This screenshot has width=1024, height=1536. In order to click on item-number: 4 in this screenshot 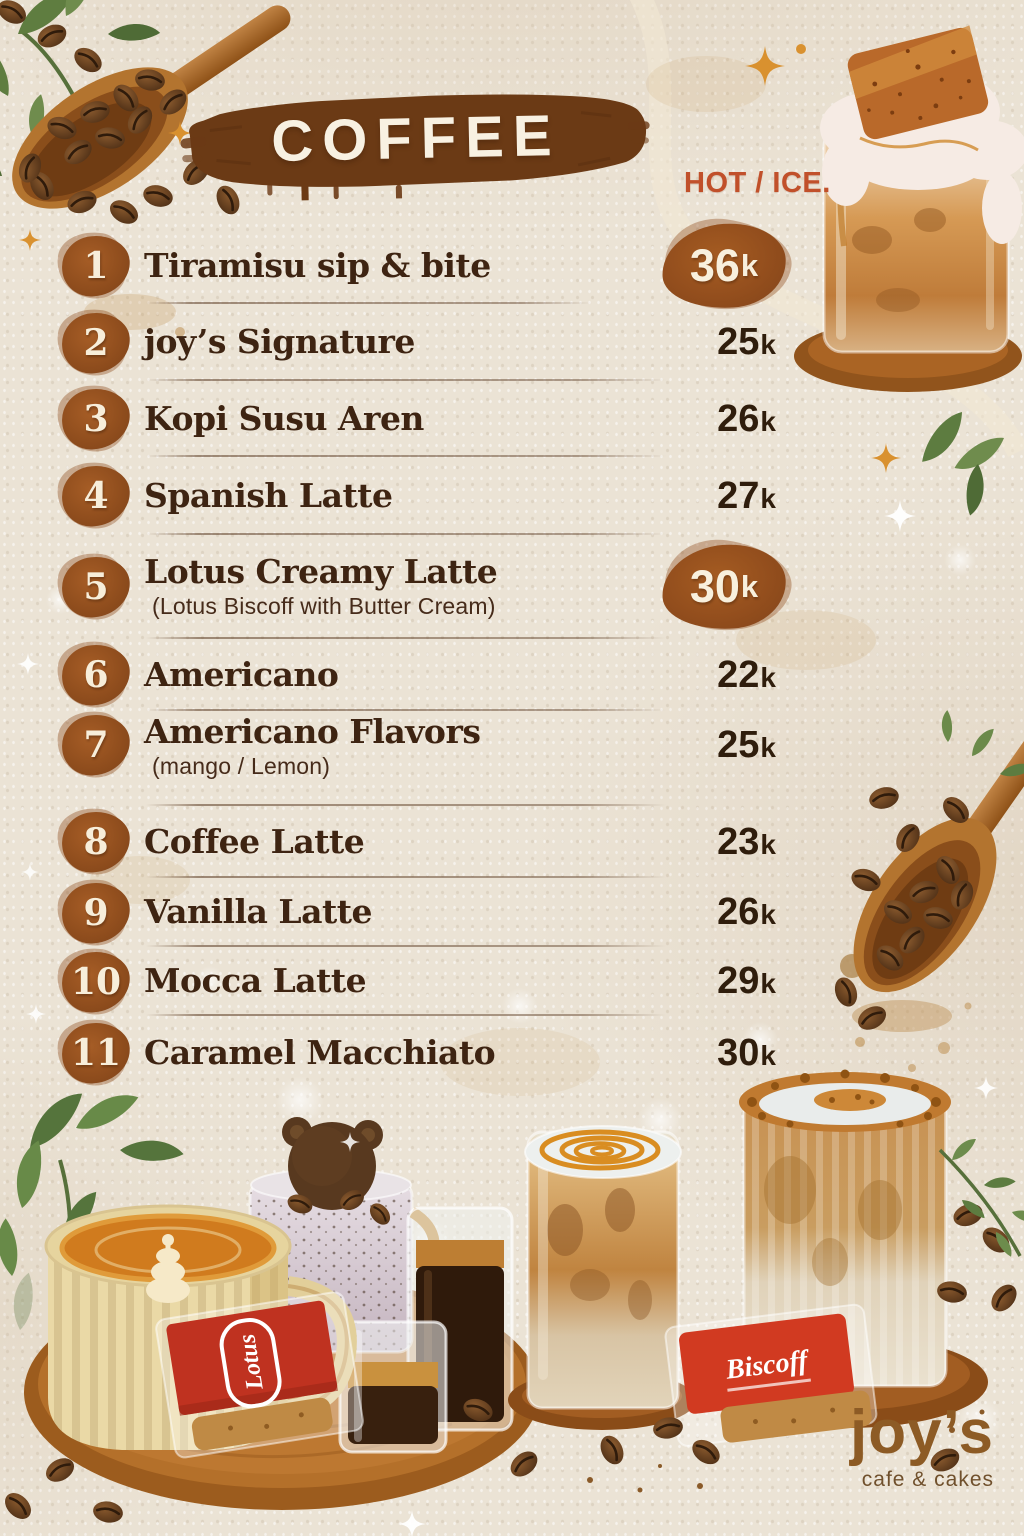, I will do `click(96, 496)`.